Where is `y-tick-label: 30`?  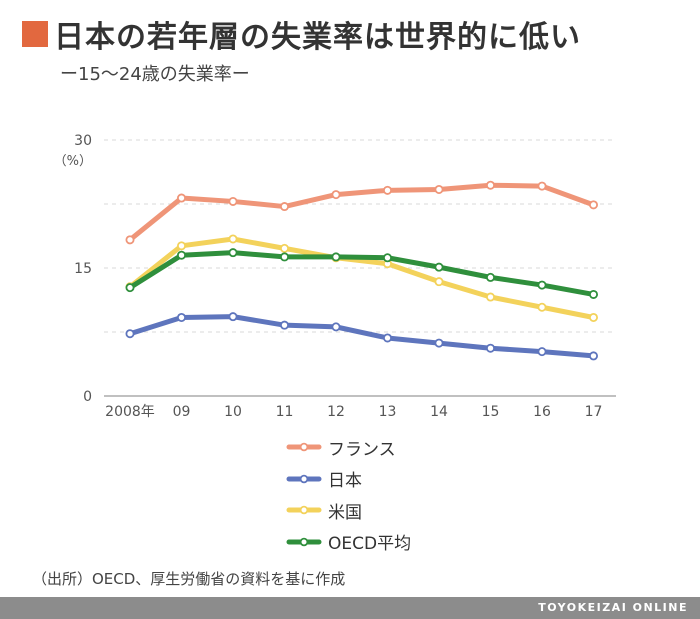
y-tick-label: 30 is located at coordinates (83, 141).